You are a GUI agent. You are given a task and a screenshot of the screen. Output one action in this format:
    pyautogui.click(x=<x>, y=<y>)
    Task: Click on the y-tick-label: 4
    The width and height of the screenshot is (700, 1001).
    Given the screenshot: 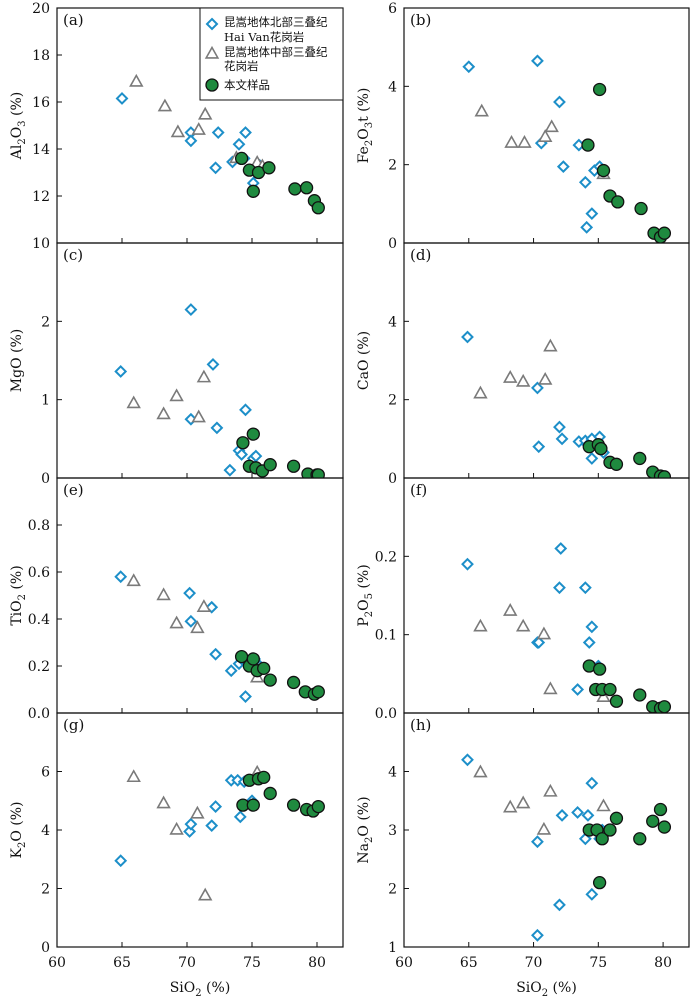 What is the action you would take?
    pyautogui.click(x=392, y=773)
    